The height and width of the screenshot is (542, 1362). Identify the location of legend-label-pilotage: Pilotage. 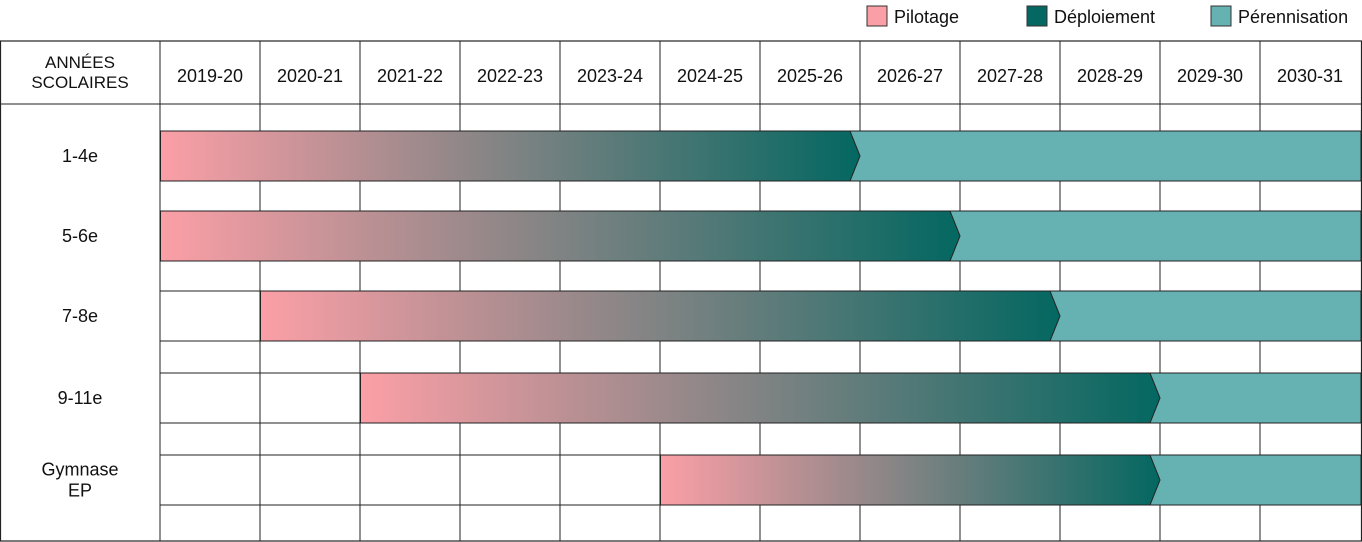
(926, 17).